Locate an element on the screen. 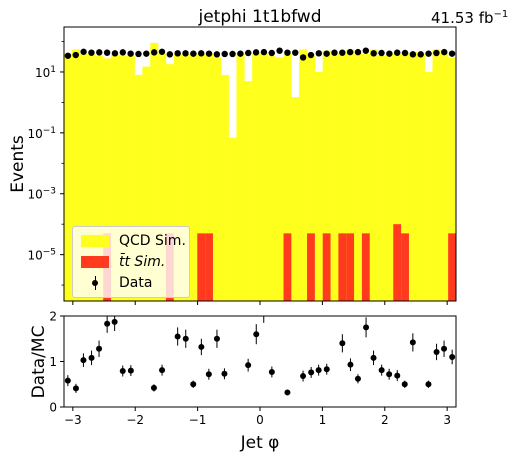 The image size is (521, 460). y-tick-label: 10⁻³ is located at coordinates (41, 194).